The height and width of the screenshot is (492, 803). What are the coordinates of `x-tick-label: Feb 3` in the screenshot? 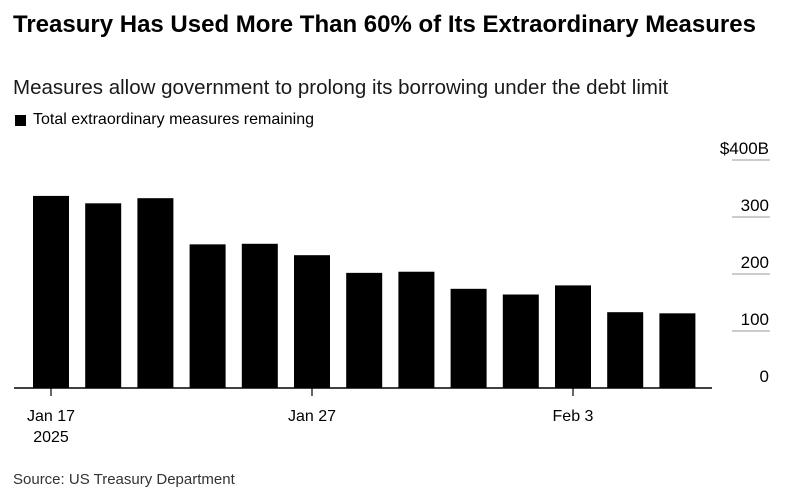 It's located at (573, 416).